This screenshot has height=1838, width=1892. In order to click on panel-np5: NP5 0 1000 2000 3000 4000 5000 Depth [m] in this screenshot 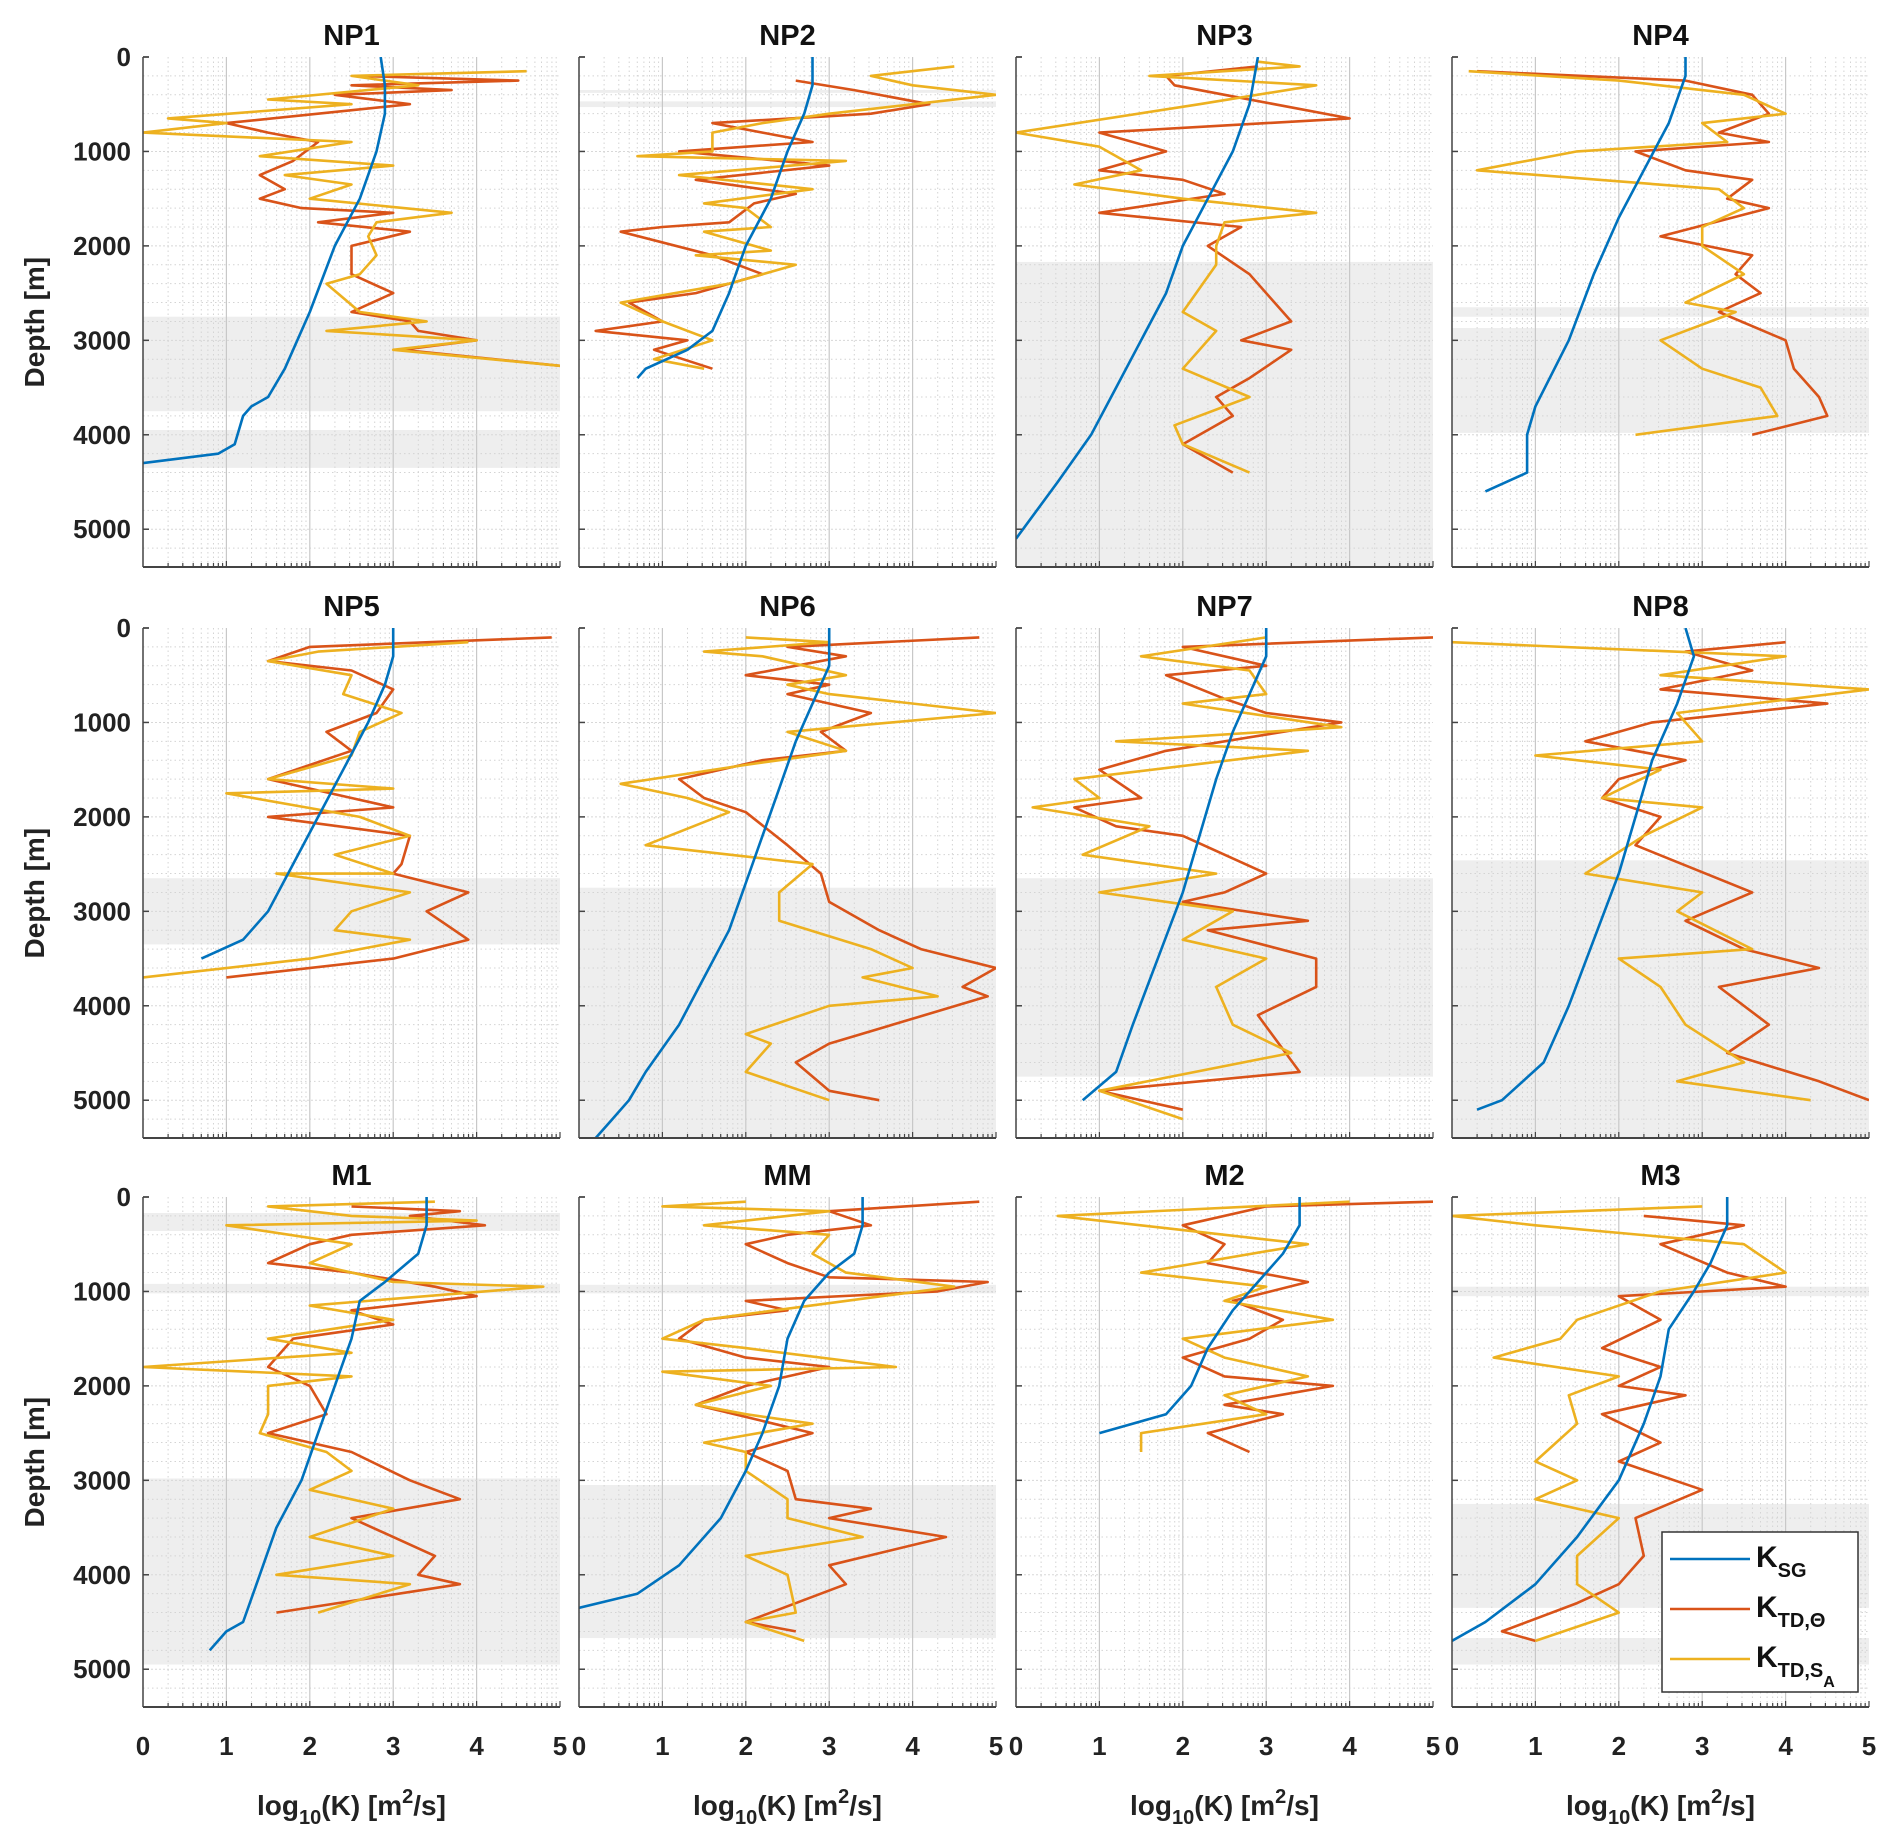, I will do `click(290, 865)`.